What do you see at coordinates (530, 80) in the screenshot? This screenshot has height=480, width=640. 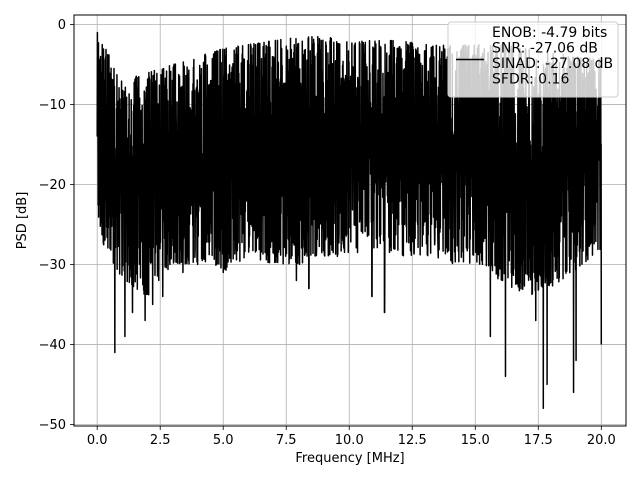 I see `legend-entry: SFDR: 0.16` at bounding box center [530, 80].